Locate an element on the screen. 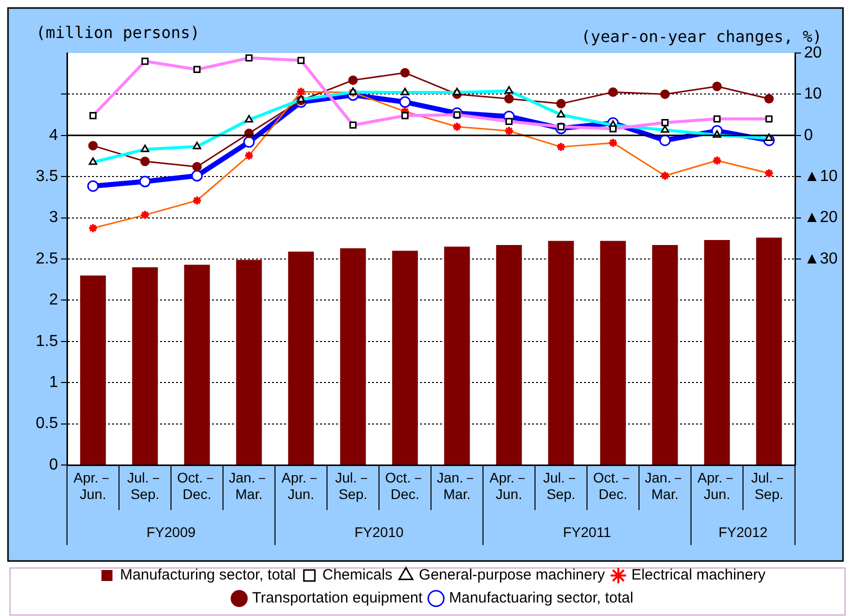  y-tick-label: 0 is located at coordinates (53, 465).